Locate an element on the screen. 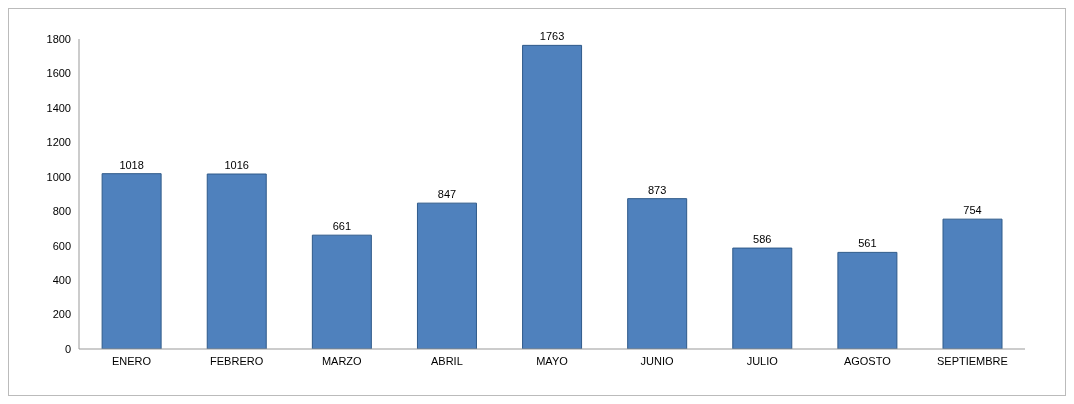 The height and width of the screenshot is (404, 1074). x-tick-label: FEBRERO is located at coordinates (237, 360).